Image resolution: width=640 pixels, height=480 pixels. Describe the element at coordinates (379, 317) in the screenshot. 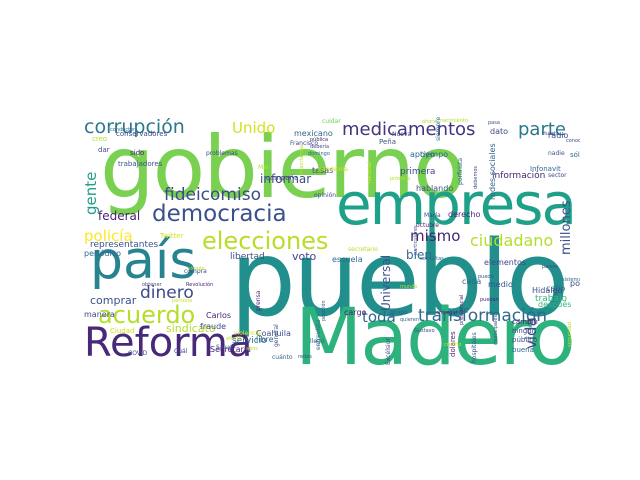

I see `word-toda: toda` at that location.